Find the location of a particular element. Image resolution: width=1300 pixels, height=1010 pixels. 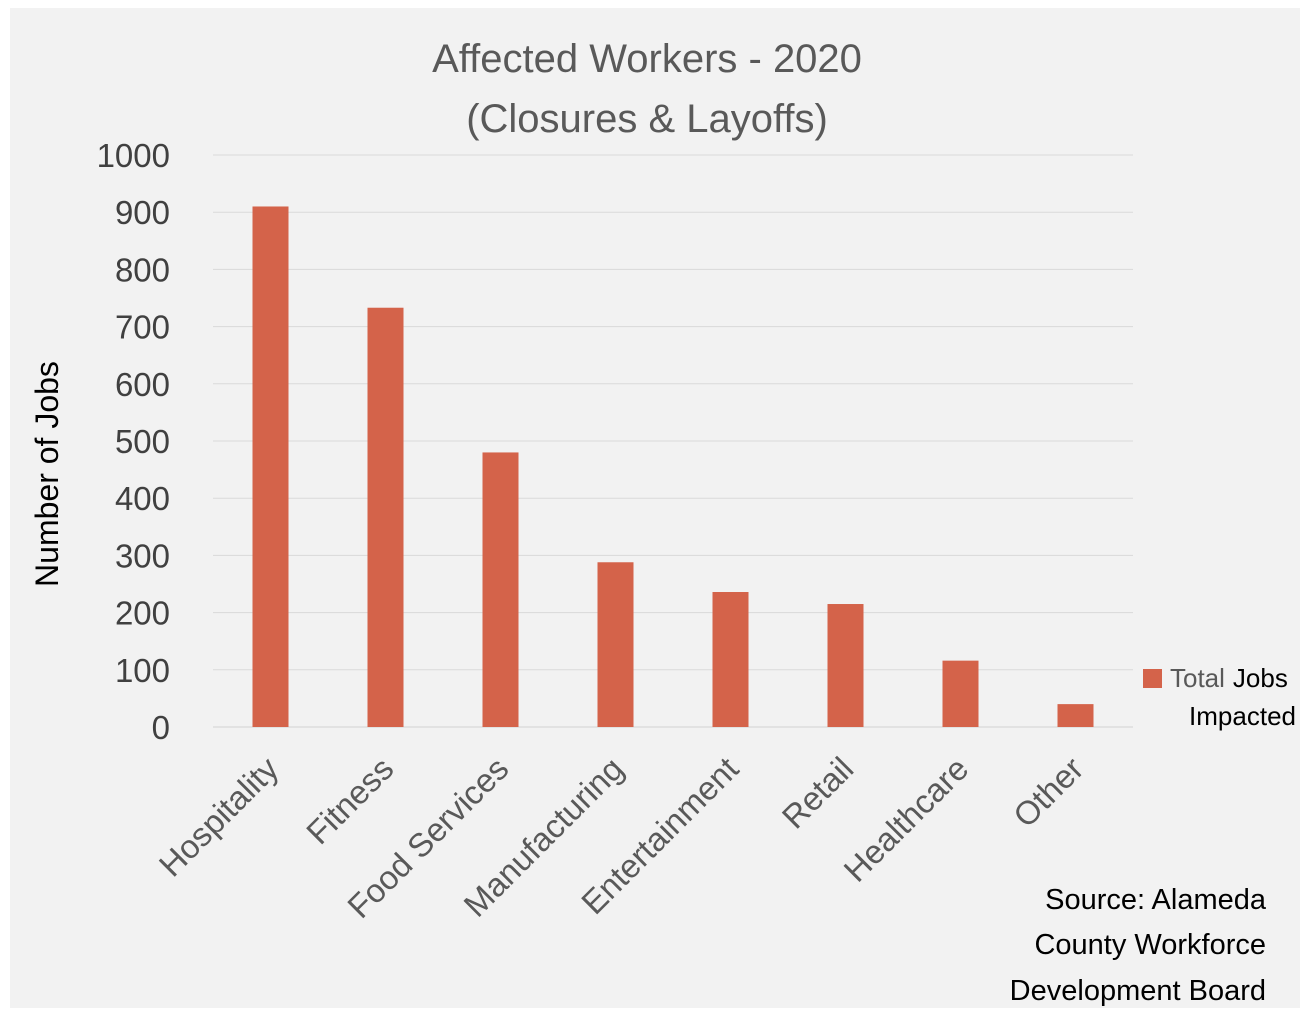

legend: Total Jobs Impacted is located at coordinates (1219, 697).